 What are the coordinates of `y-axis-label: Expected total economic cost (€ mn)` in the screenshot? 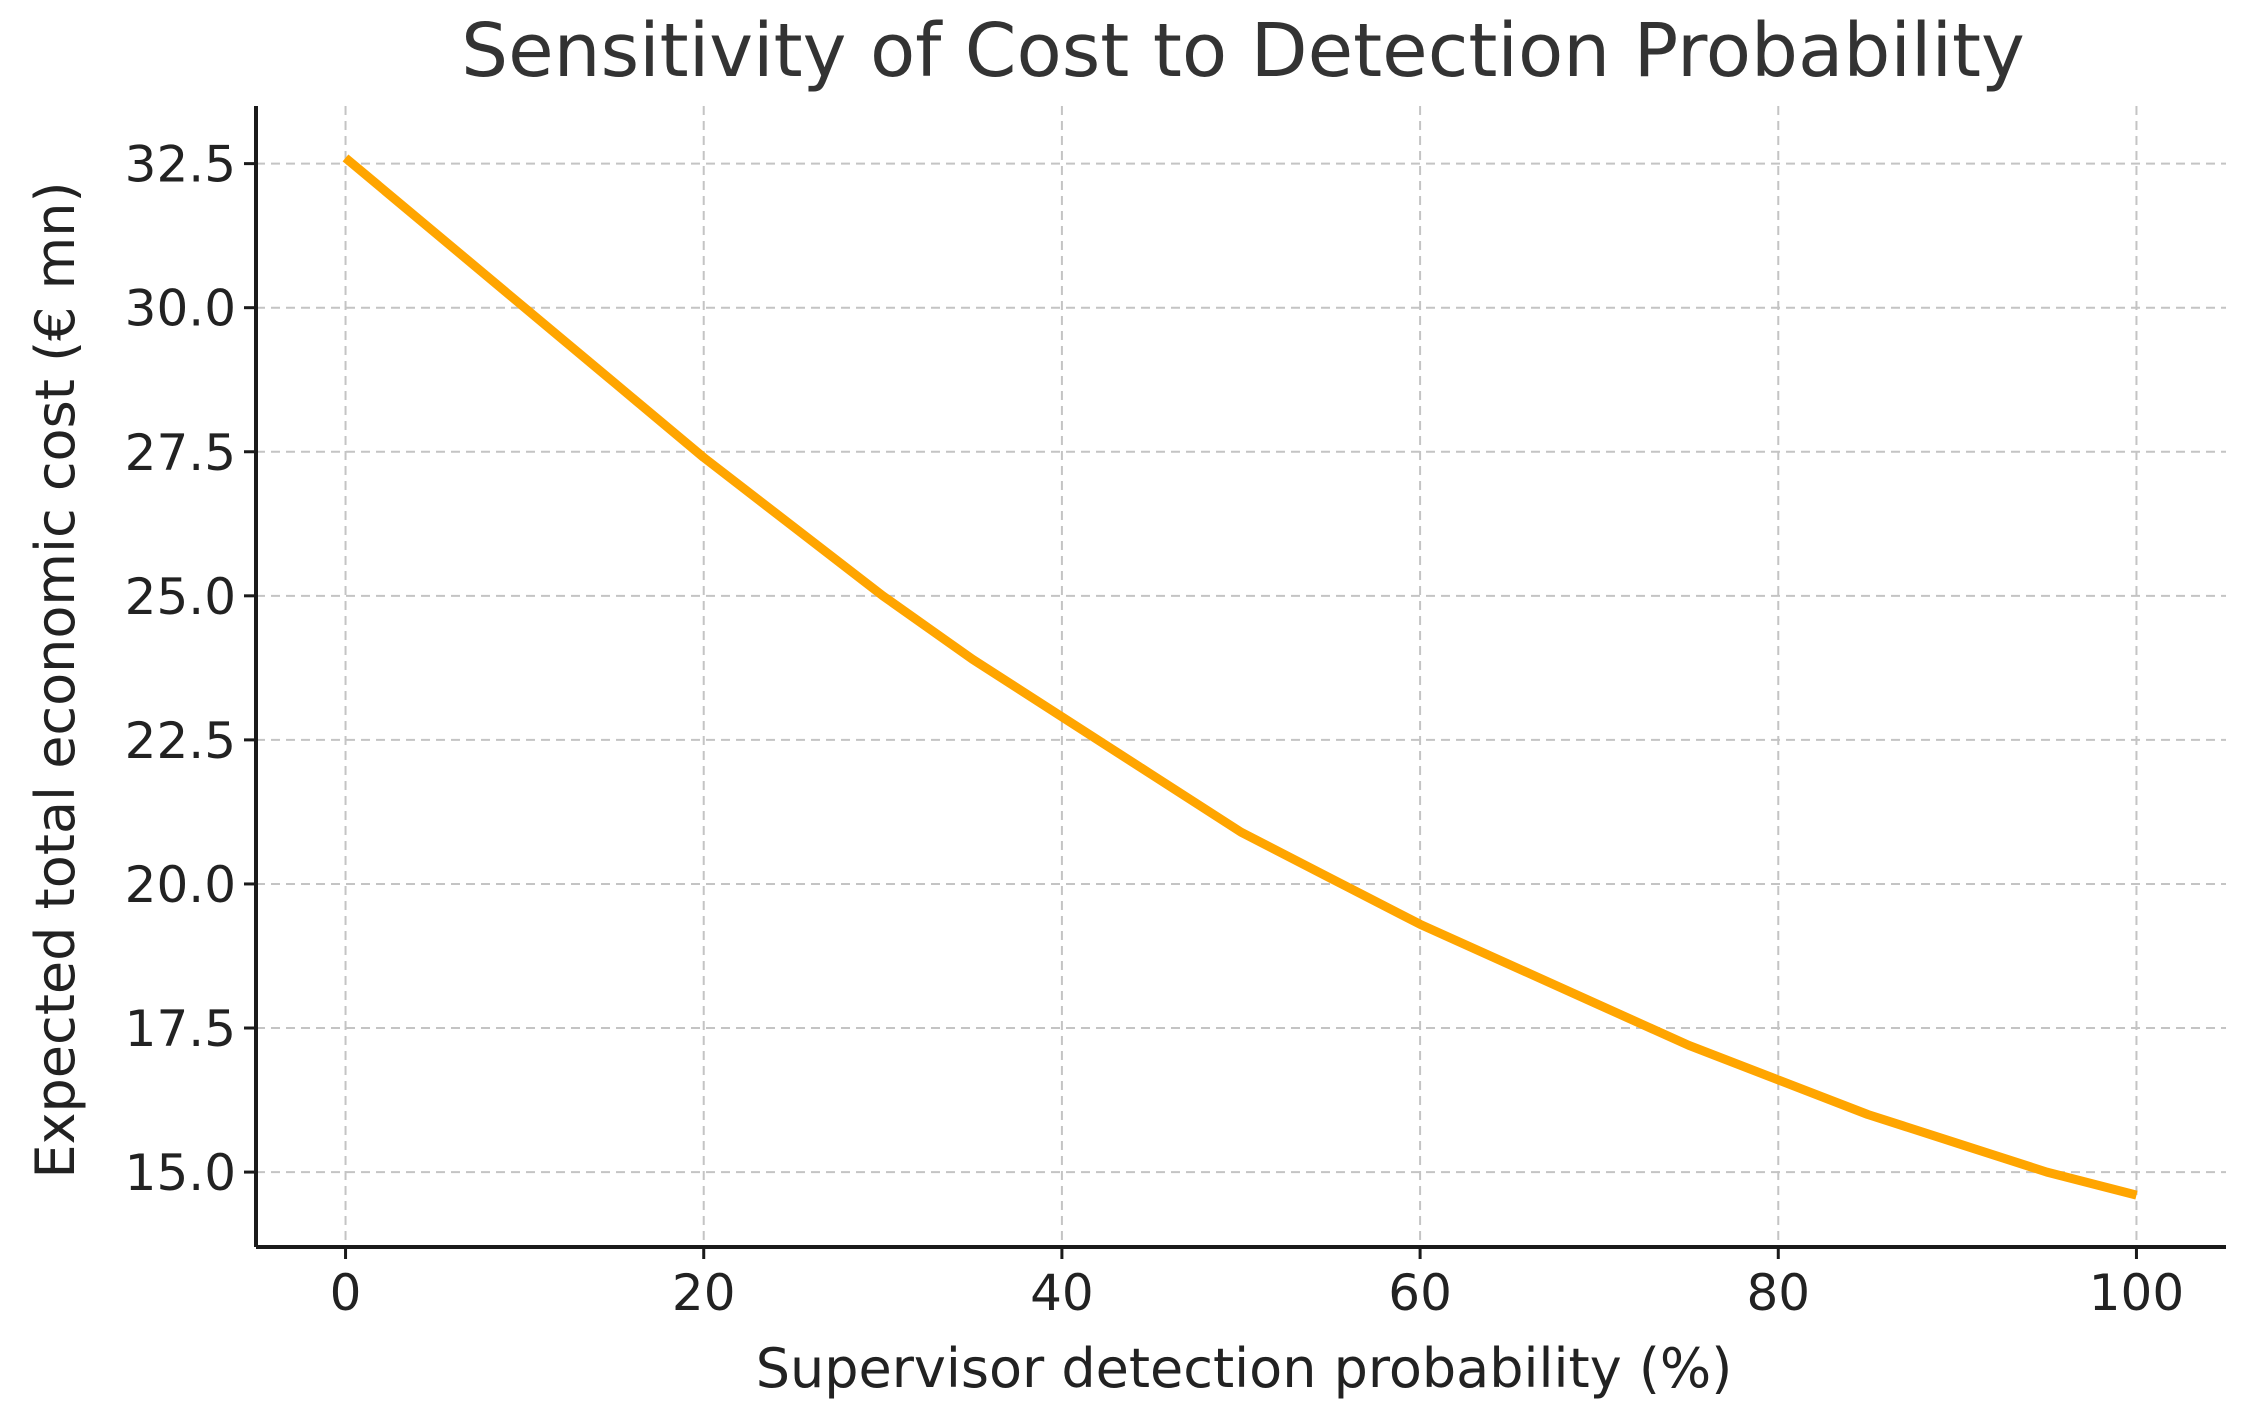 It's located at (55, 679).